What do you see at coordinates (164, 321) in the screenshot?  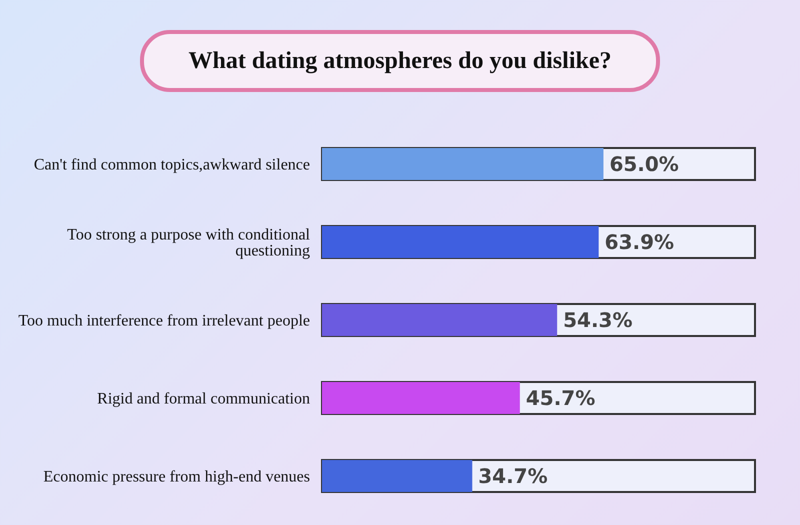 I see `y-tick-label: Too much interference from irrelevant people` at bounding box center [164, 321].